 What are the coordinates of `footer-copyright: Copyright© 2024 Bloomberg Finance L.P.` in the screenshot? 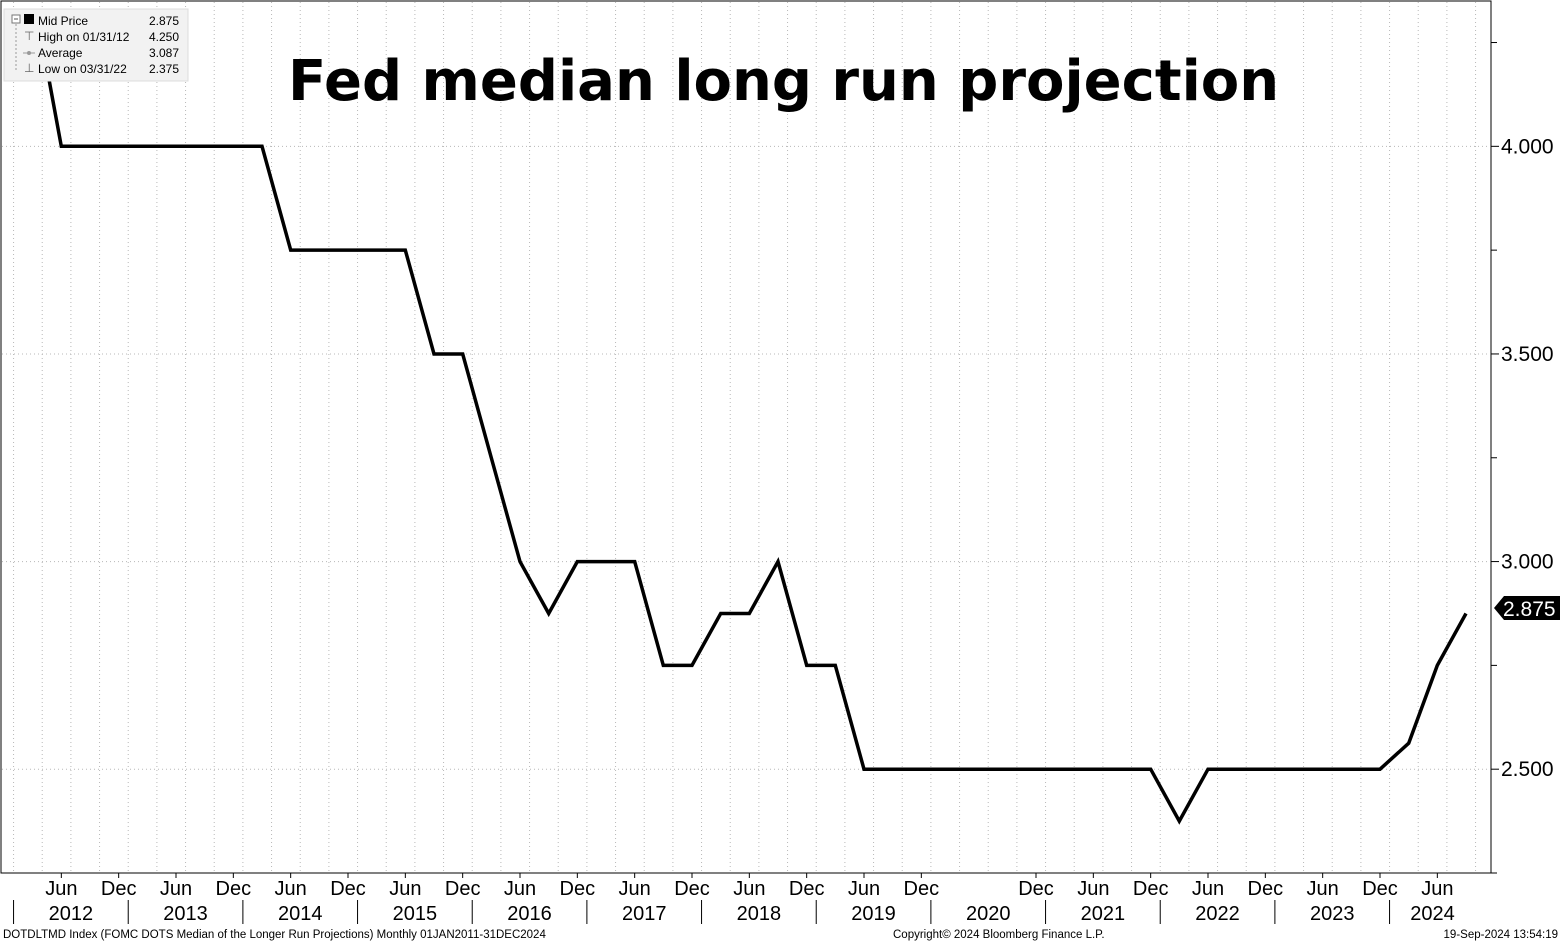 It's located at (999, 935).